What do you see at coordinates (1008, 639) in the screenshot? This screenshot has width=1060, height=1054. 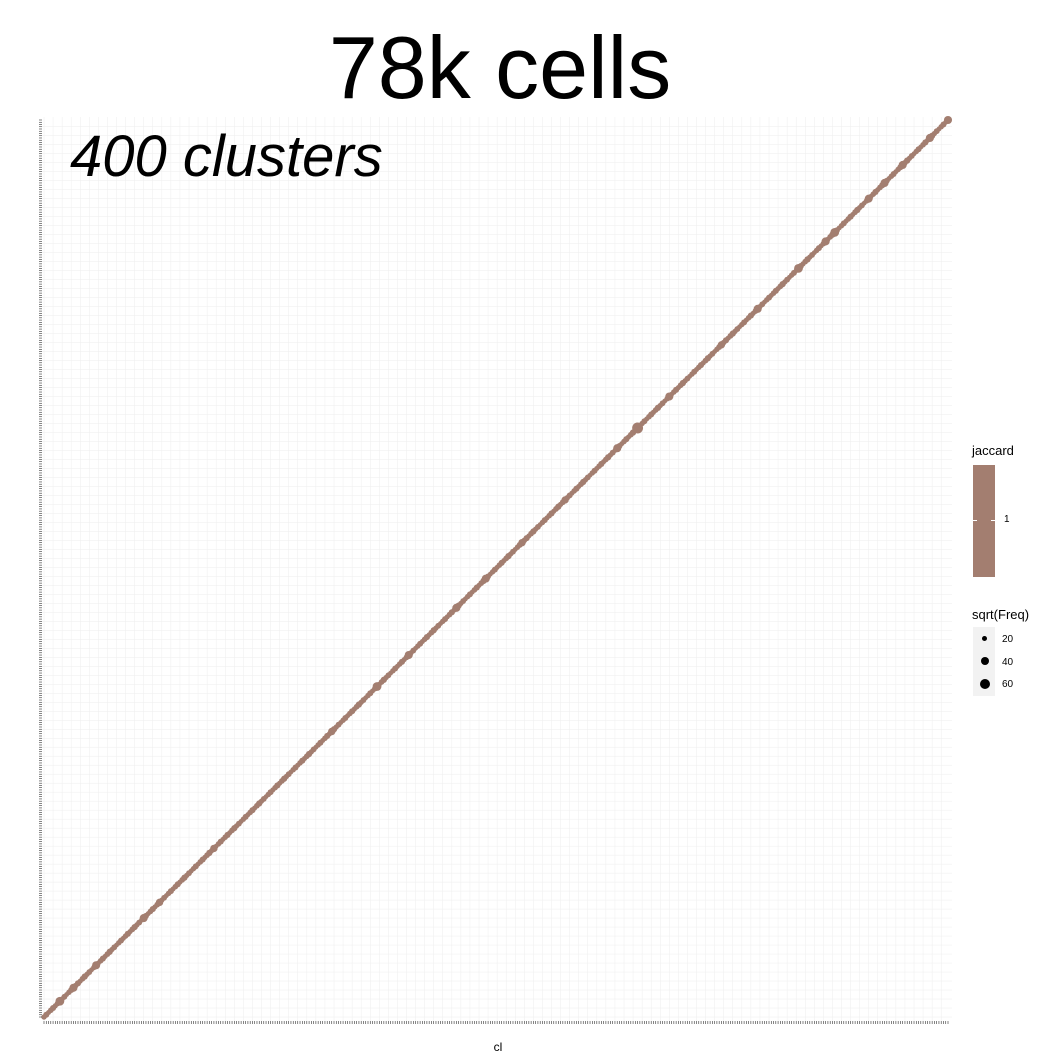 I see `size-legend-label: 20` at bounding box center [1008, 639].